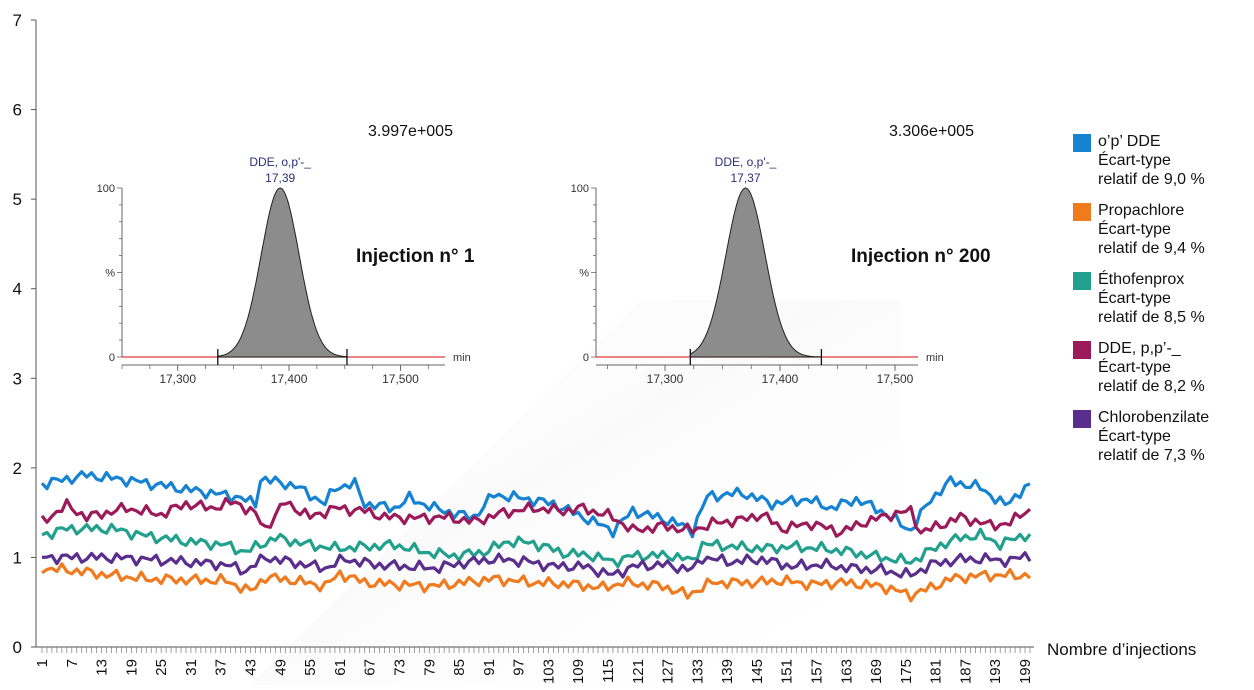  What do you see at coordinates (548, 671) in the screenshot?
I see `x-tick-label: 103` at bounding box center [548, 671].